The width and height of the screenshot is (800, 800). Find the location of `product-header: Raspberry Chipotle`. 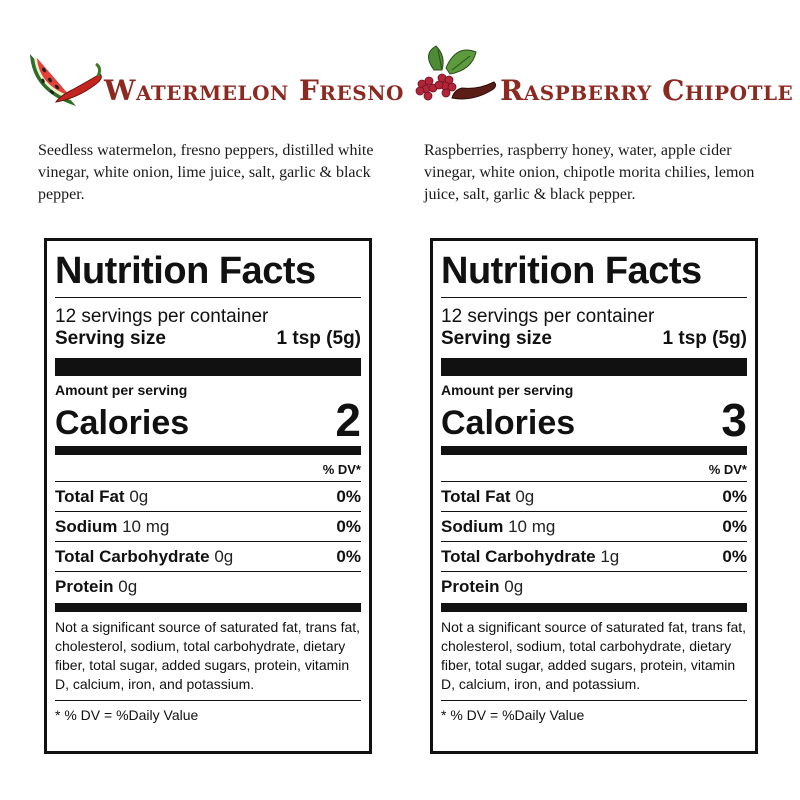

product-header: Raspberry Chipotle is located at coordinates (603, 77).